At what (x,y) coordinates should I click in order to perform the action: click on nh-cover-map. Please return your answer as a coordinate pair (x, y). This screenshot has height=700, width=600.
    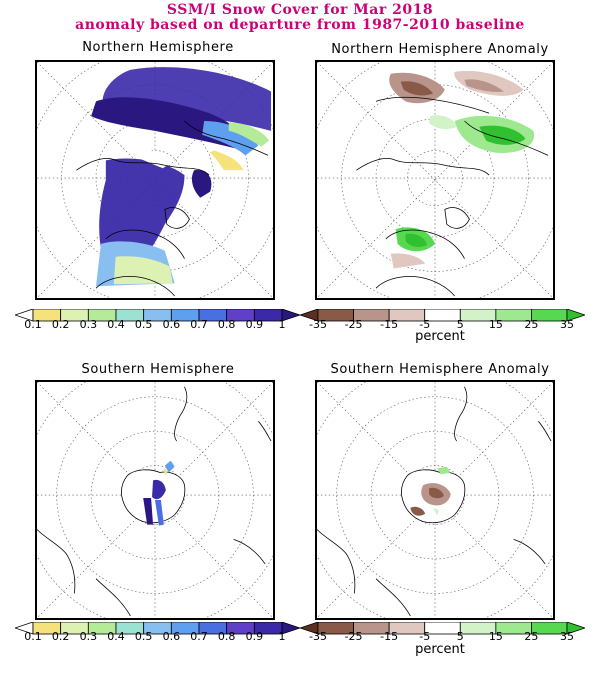
    Looking at the image, I should click on (155, 180).